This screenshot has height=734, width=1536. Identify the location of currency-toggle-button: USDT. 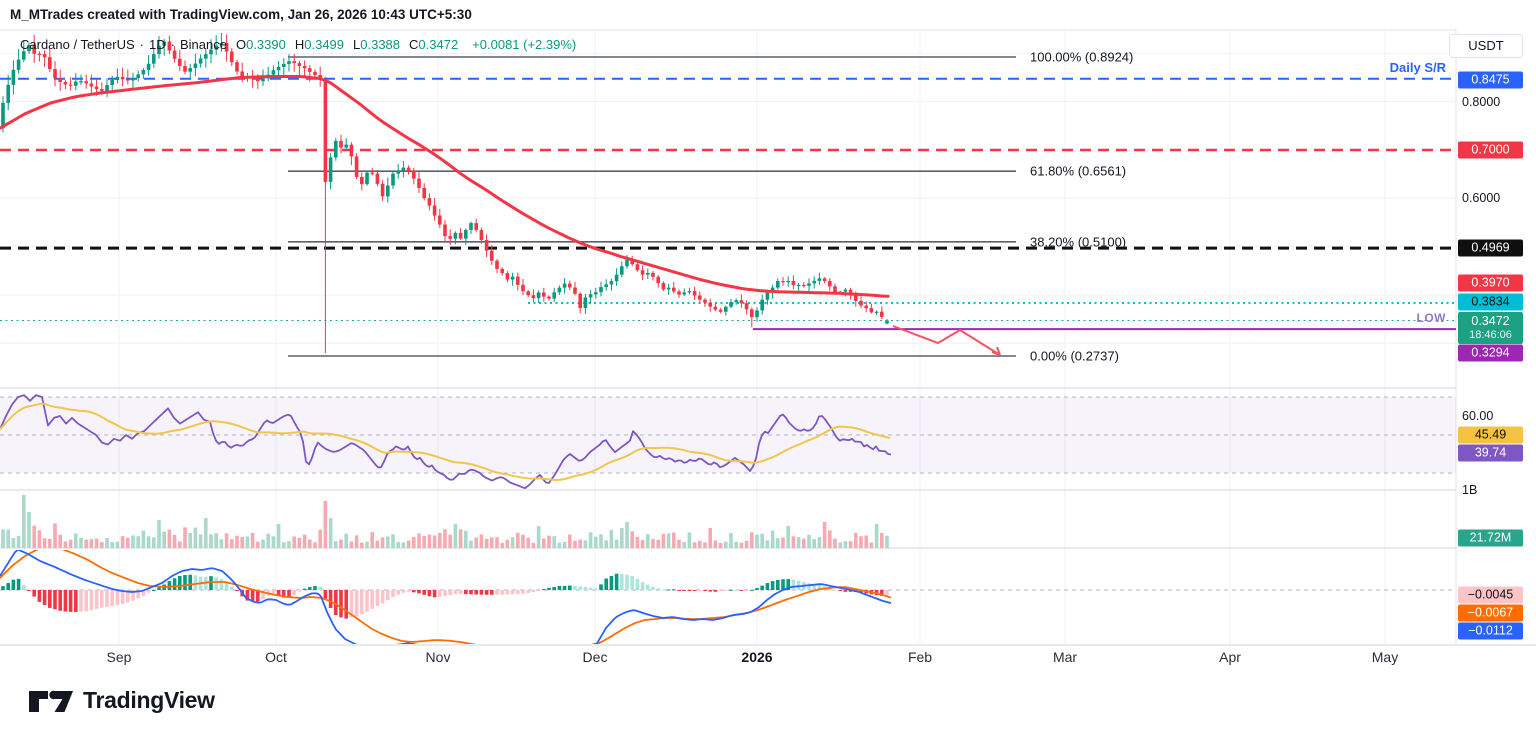
(1486, 46).